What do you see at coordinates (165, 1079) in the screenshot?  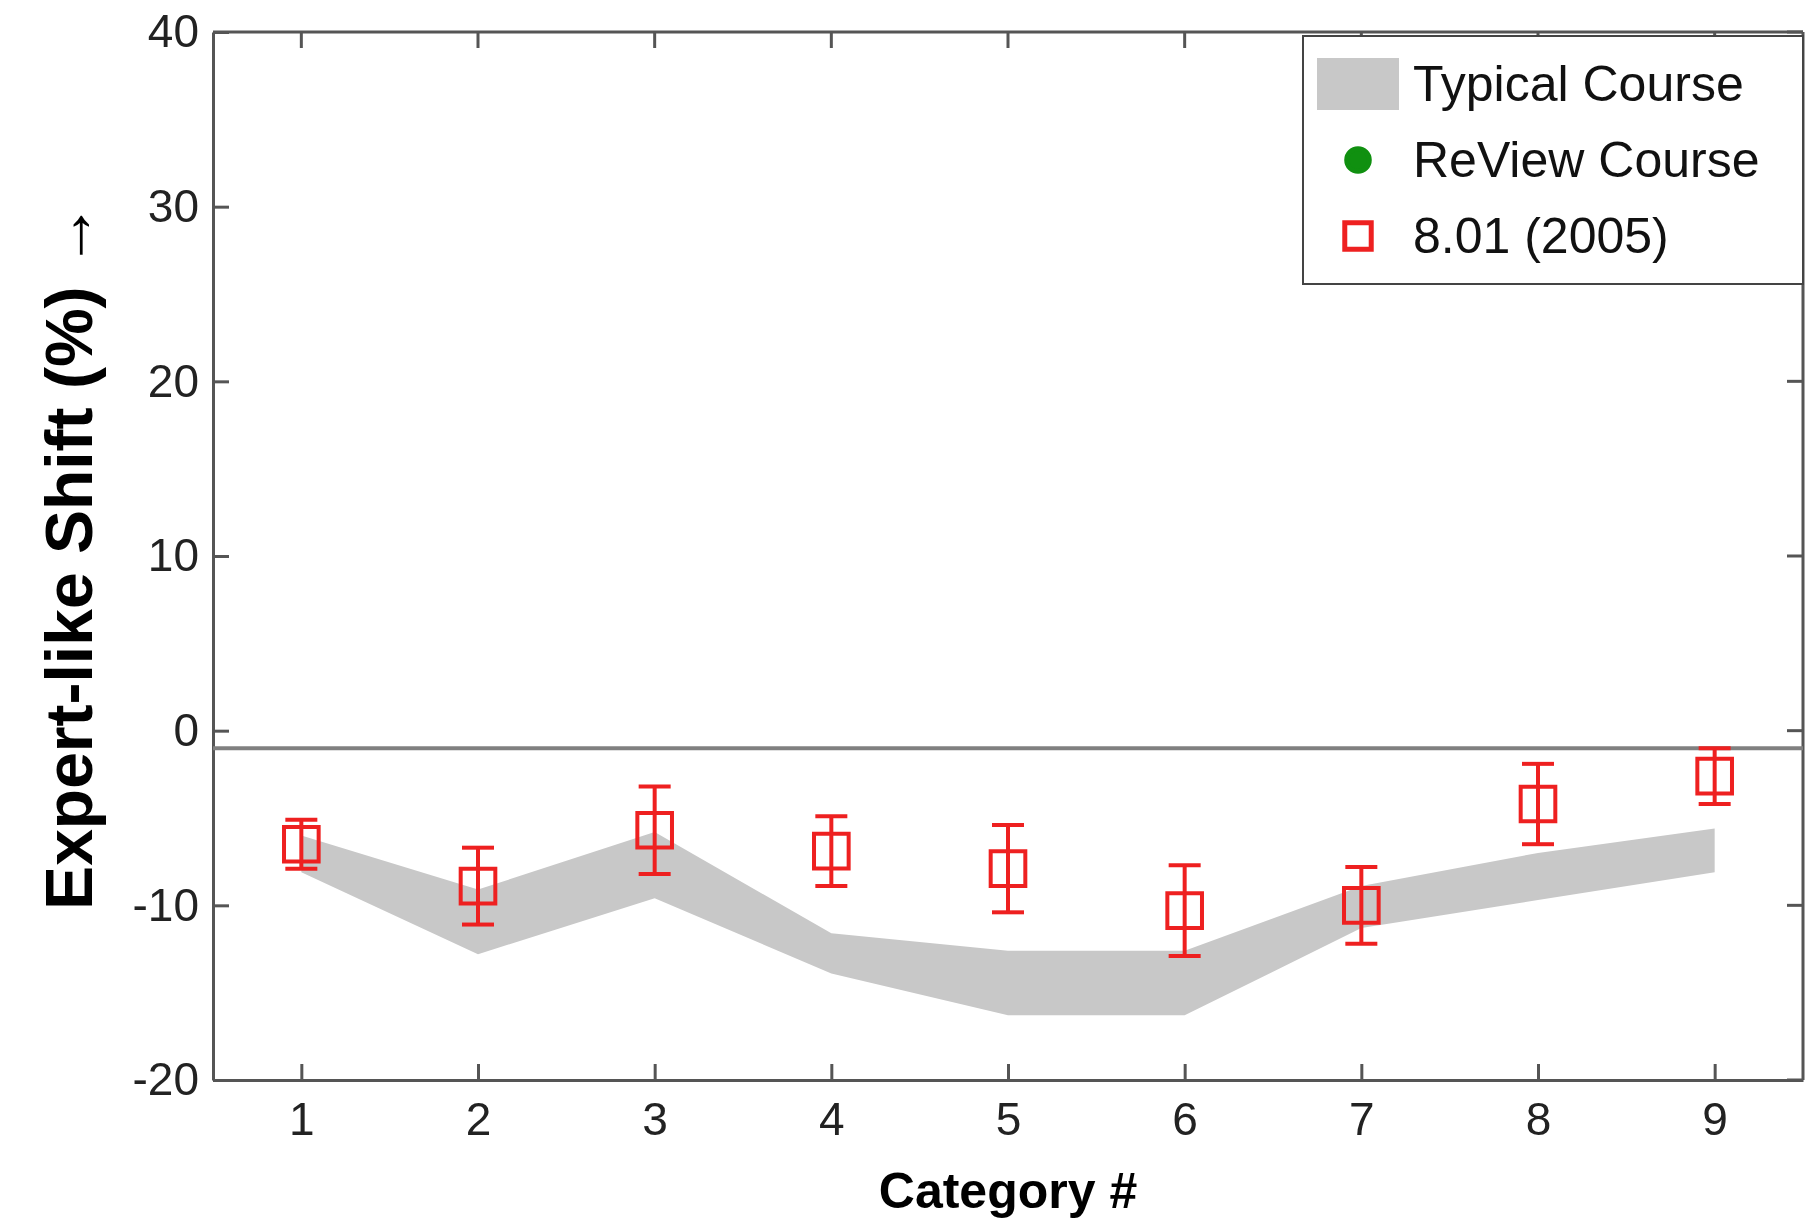 I see `y-tick-label: -20` at bounding box center [165, 1079].